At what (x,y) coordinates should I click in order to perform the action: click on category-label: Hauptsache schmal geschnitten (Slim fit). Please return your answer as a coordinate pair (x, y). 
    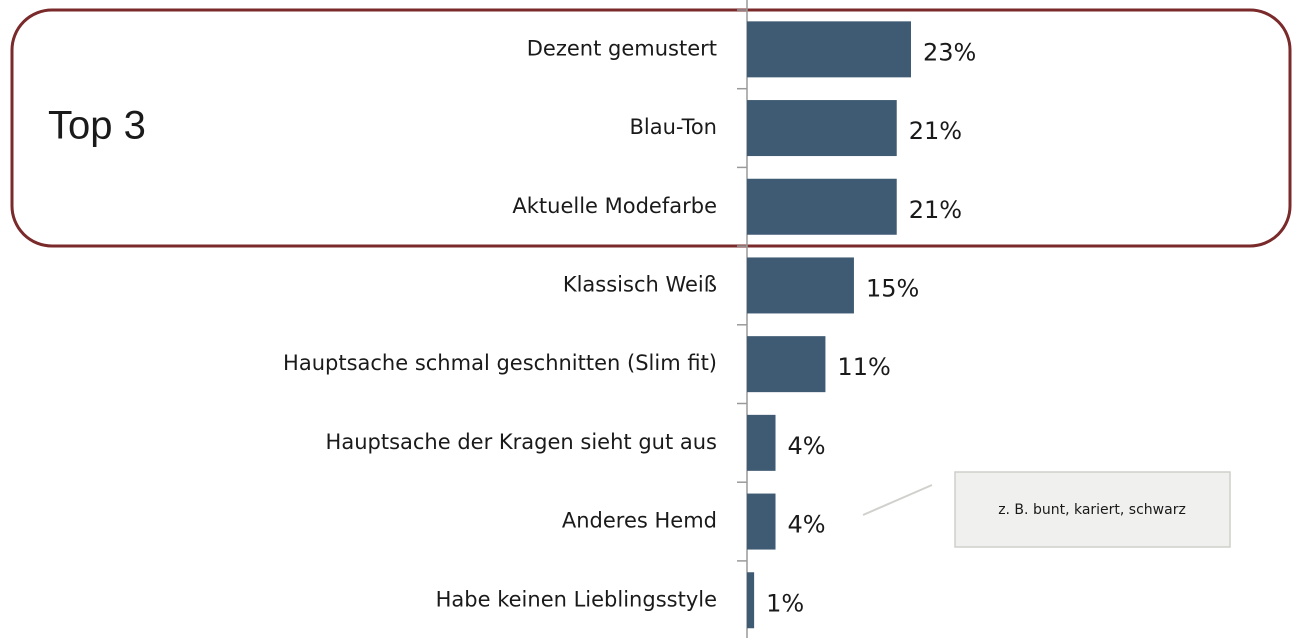
    Looking at the image, I should click on (500, 363).